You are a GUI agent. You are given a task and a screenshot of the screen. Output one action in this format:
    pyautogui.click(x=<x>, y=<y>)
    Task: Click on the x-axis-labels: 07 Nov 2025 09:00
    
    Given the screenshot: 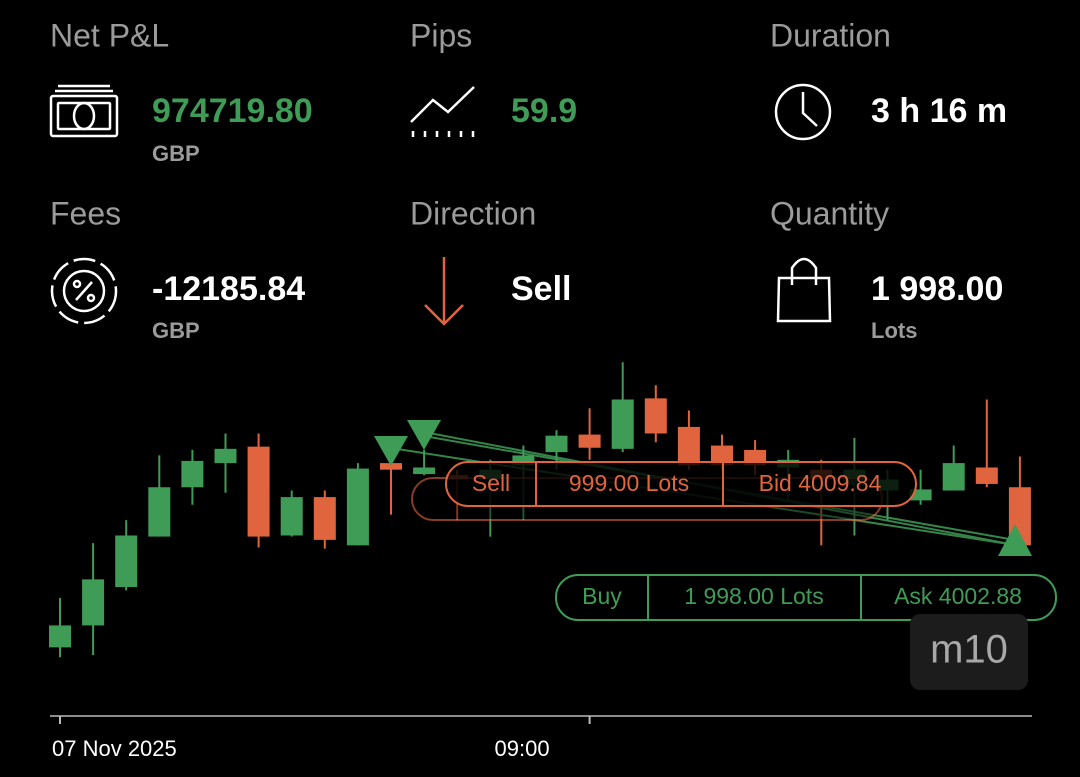 What is the action you would take?
    pyautogui.click(x=321, y=738)
    